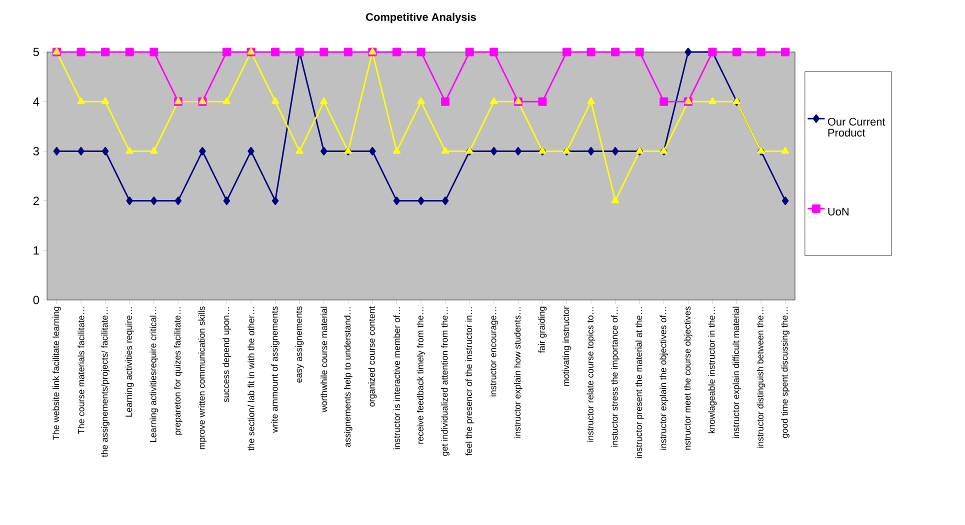 This screenshot has width=965, height=525. What do you see at coordinates (36, 300) in the screenshot?
I see `y-tick-label: 0` at bounding box center [36, 300].